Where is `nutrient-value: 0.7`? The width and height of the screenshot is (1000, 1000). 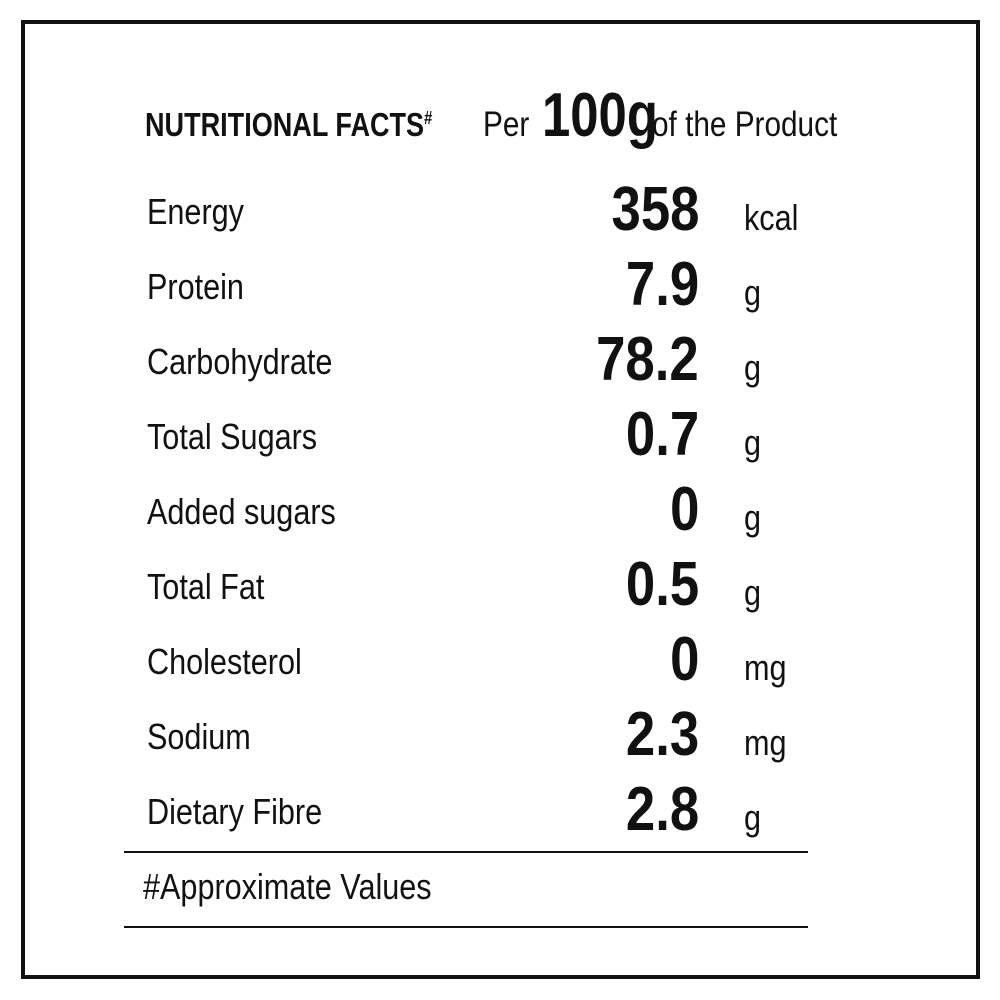 nutrient-value: 0.7 is located at coordinates (662, 434).